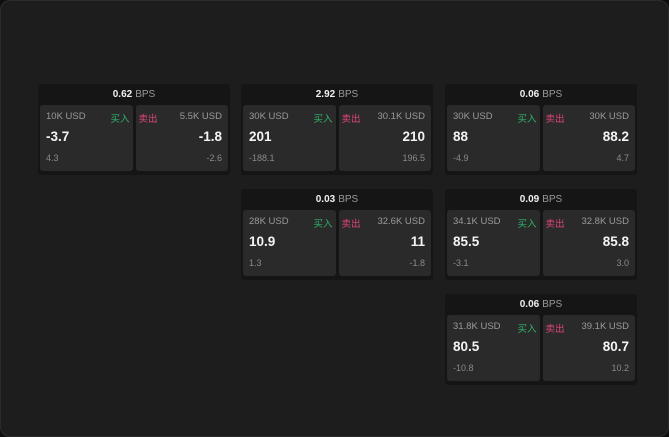  Describe the element at coordinates (122, 94) in the screenshot. I see `spread-value: 0.62` at that location.